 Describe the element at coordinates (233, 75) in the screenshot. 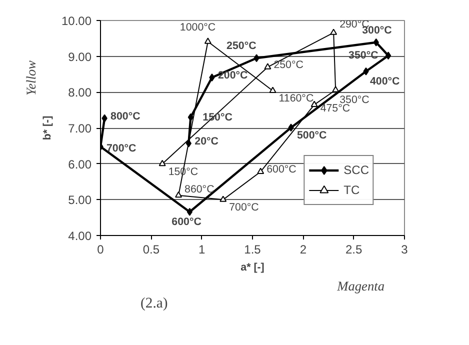

I see `annotation: 200°C` at that location.